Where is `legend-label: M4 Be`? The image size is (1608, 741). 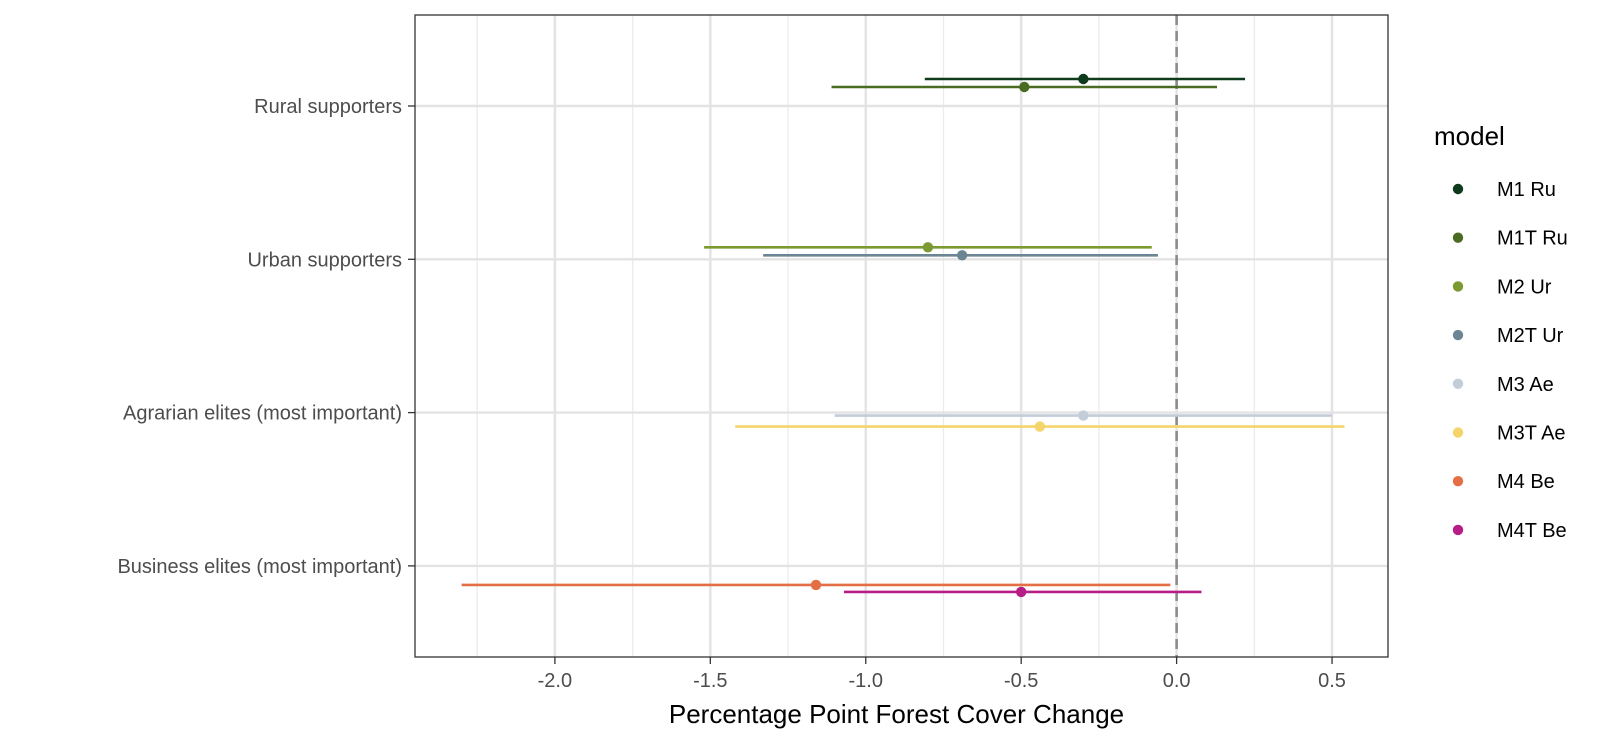
legend-label: M4 Be is located at coordinates (1526, 482).